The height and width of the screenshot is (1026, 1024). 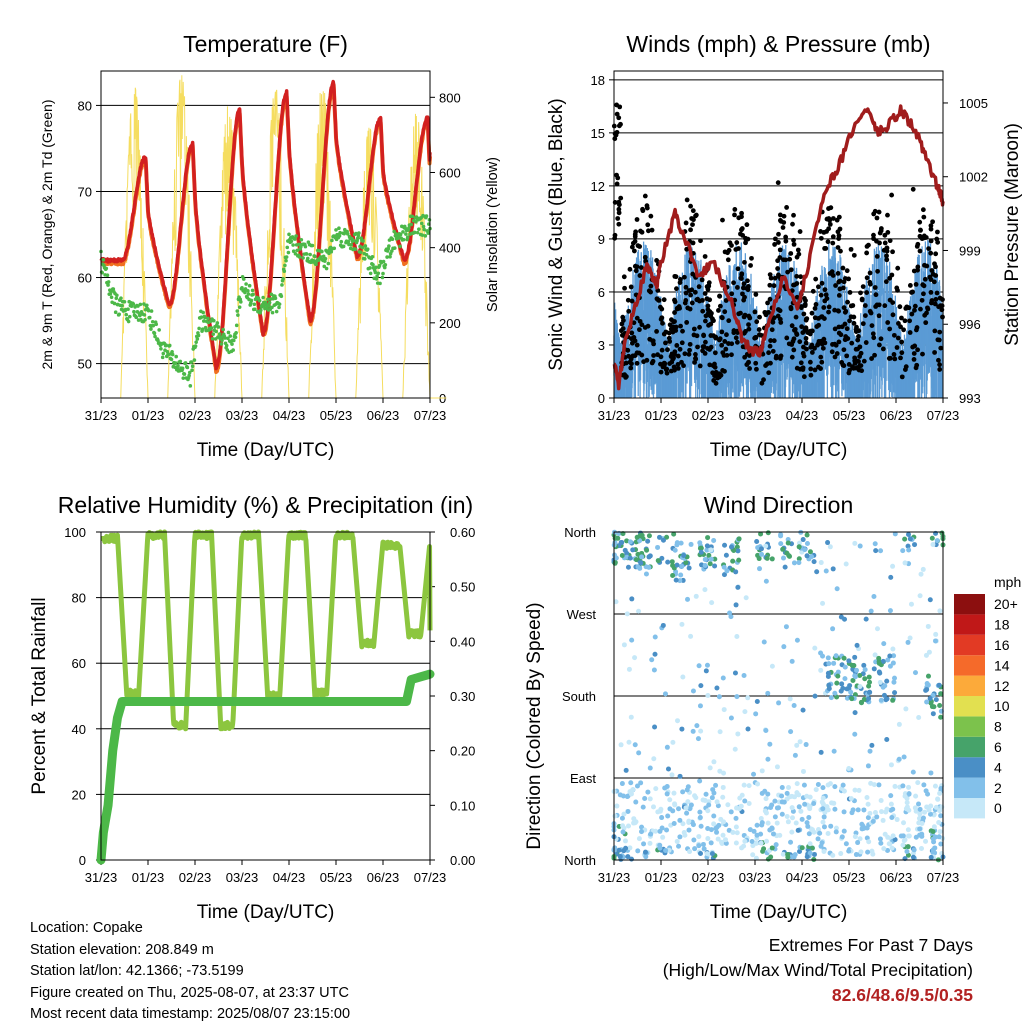 What do you see at coordinates (973, 177) in the screenshot?
I see `y-right-tick-label: 1002` at bounding box center [973, 177].